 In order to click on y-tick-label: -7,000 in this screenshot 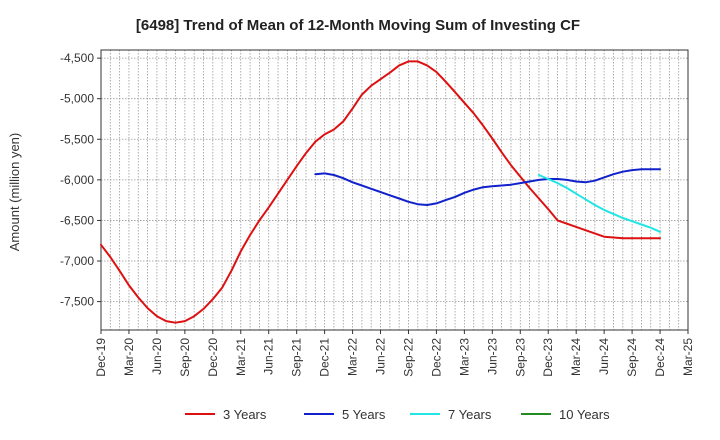, I will do `click(77, 261)`.